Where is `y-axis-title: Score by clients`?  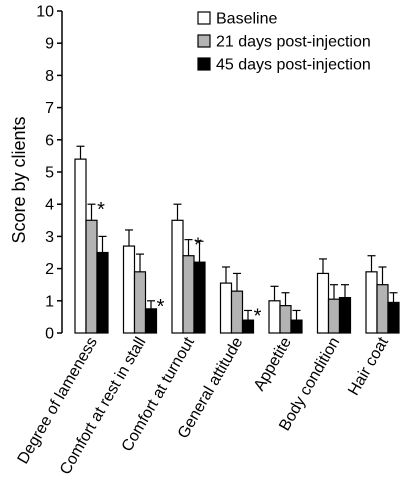 y-axis-title: Score by clients is located at coordinates (19, 179).